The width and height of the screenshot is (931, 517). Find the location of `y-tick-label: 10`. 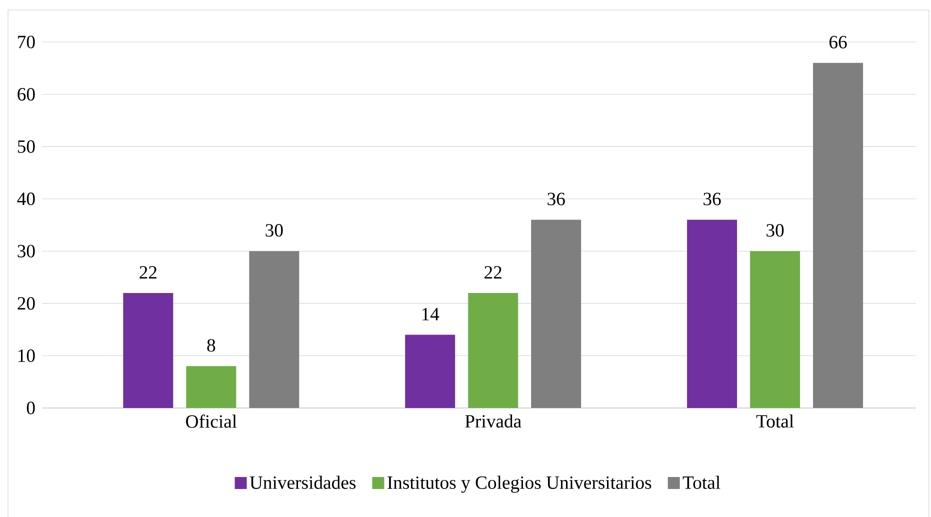

y-tick-label: 10 is located at coordinates (26, 355).